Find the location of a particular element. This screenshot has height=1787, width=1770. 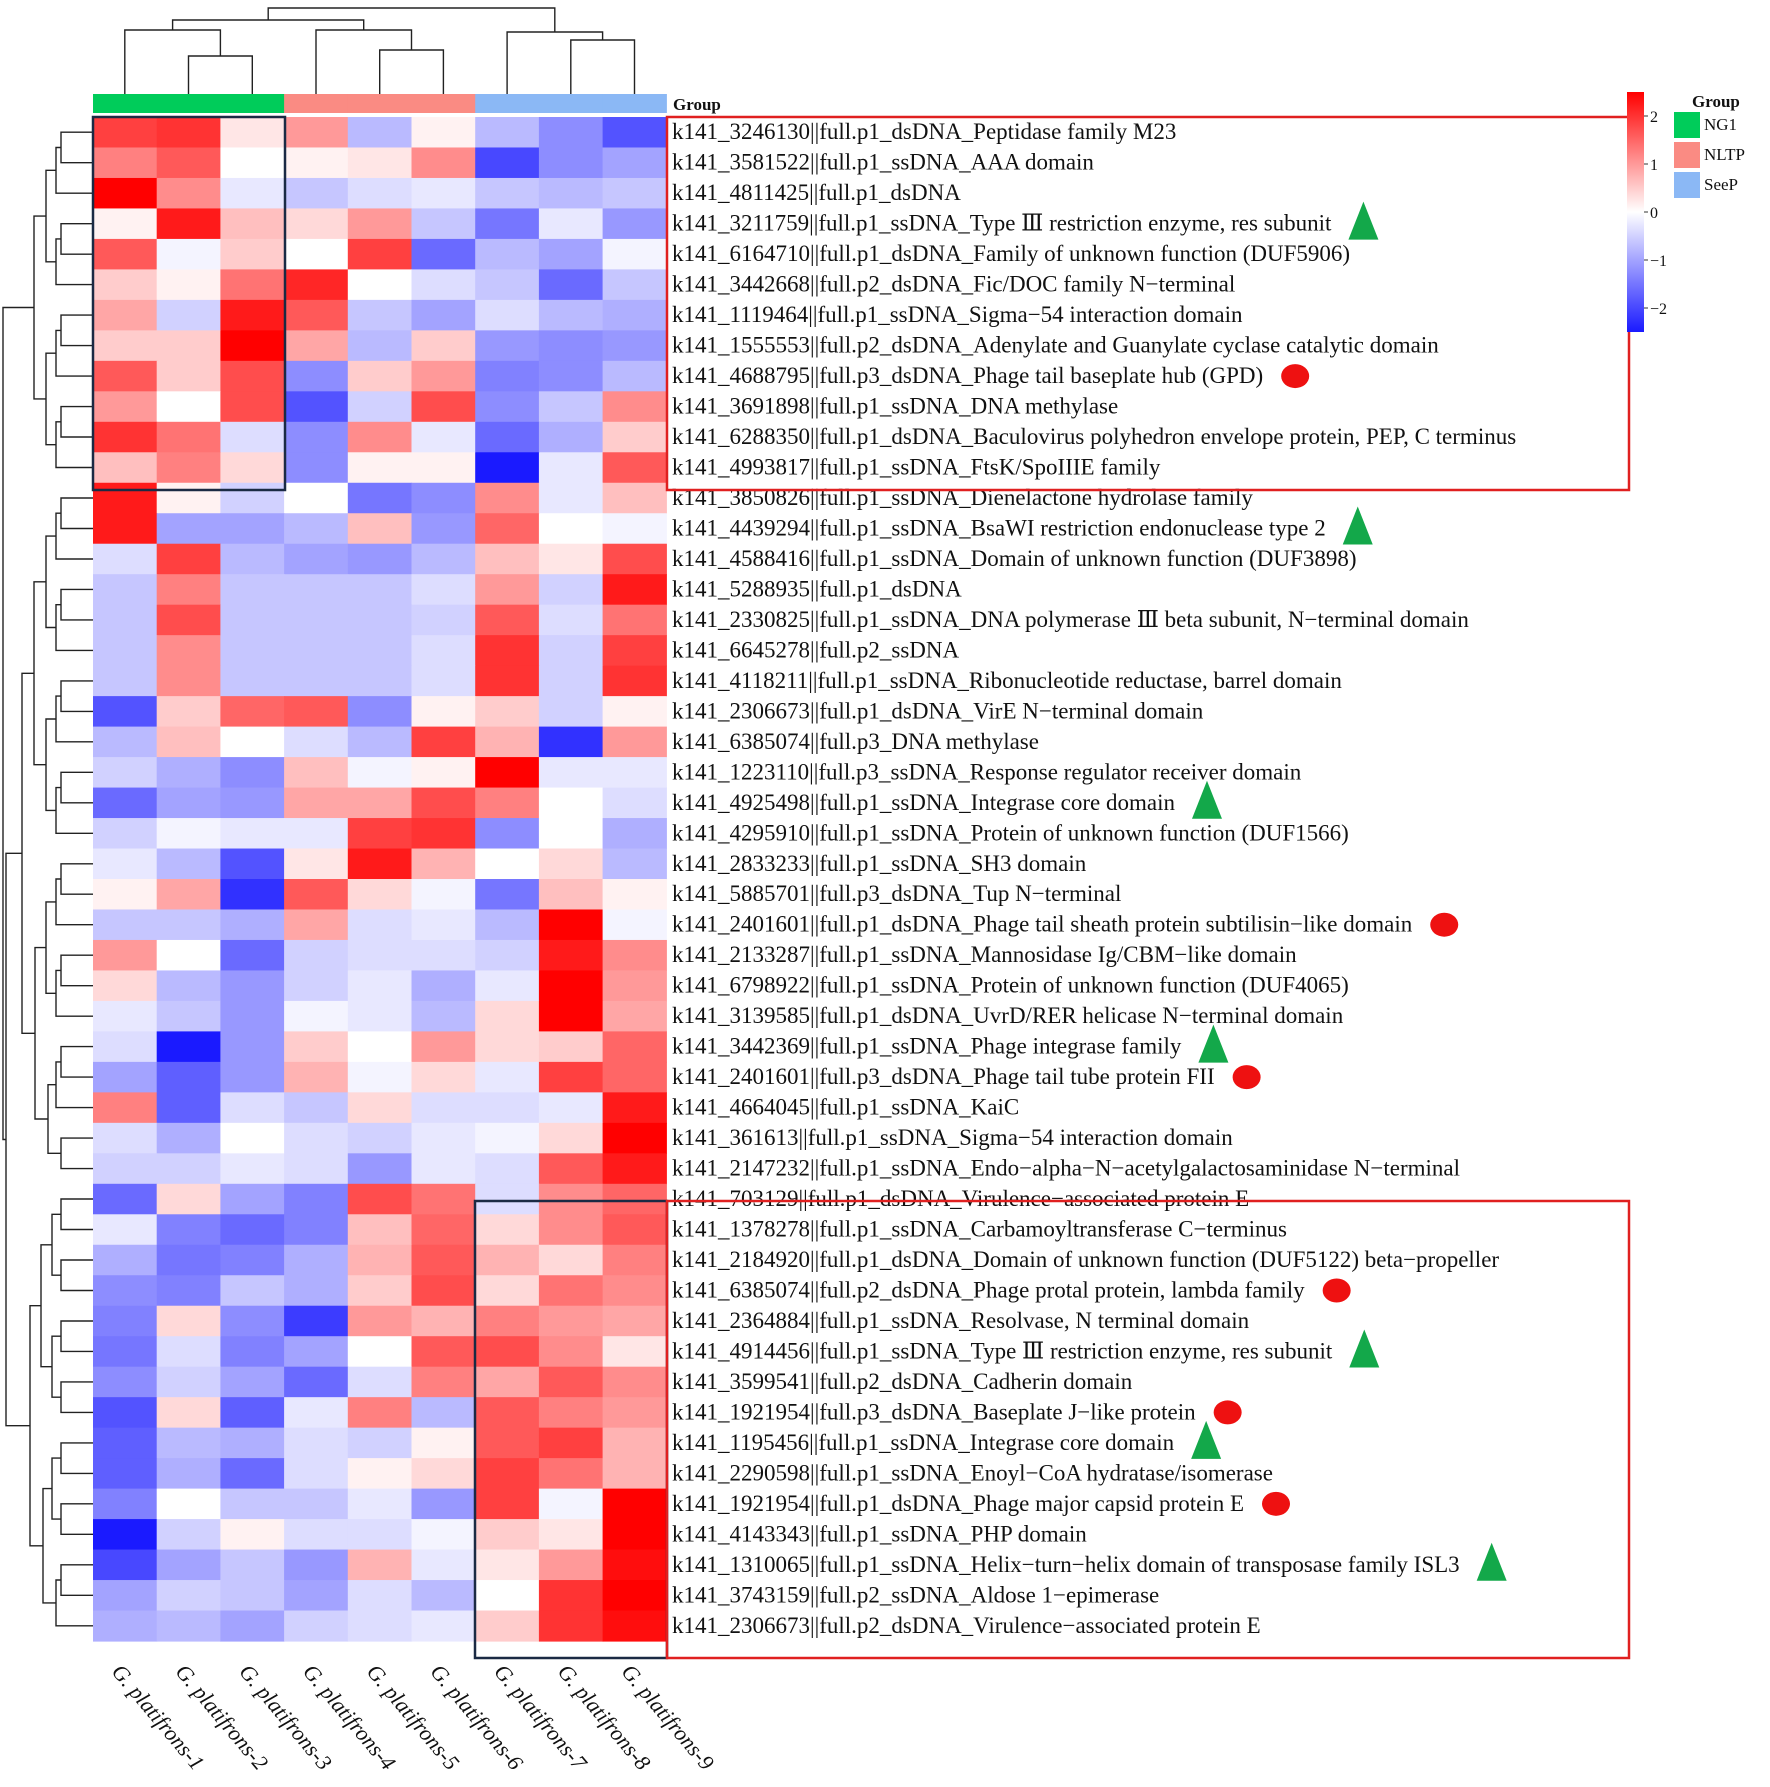

heatmap-cell-r33-c2 is located at coordinates (188, 1108).